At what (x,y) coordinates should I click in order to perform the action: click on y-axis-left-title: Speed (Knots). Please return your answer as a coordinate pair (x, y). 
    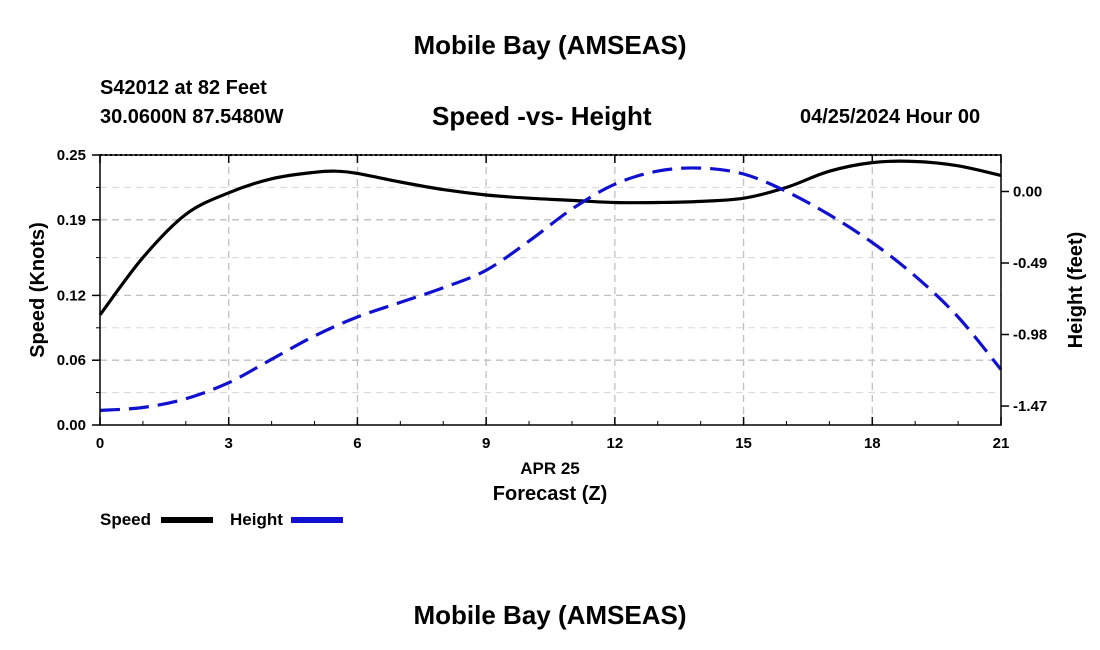
    Looking at the image, I should click on (38, 290).